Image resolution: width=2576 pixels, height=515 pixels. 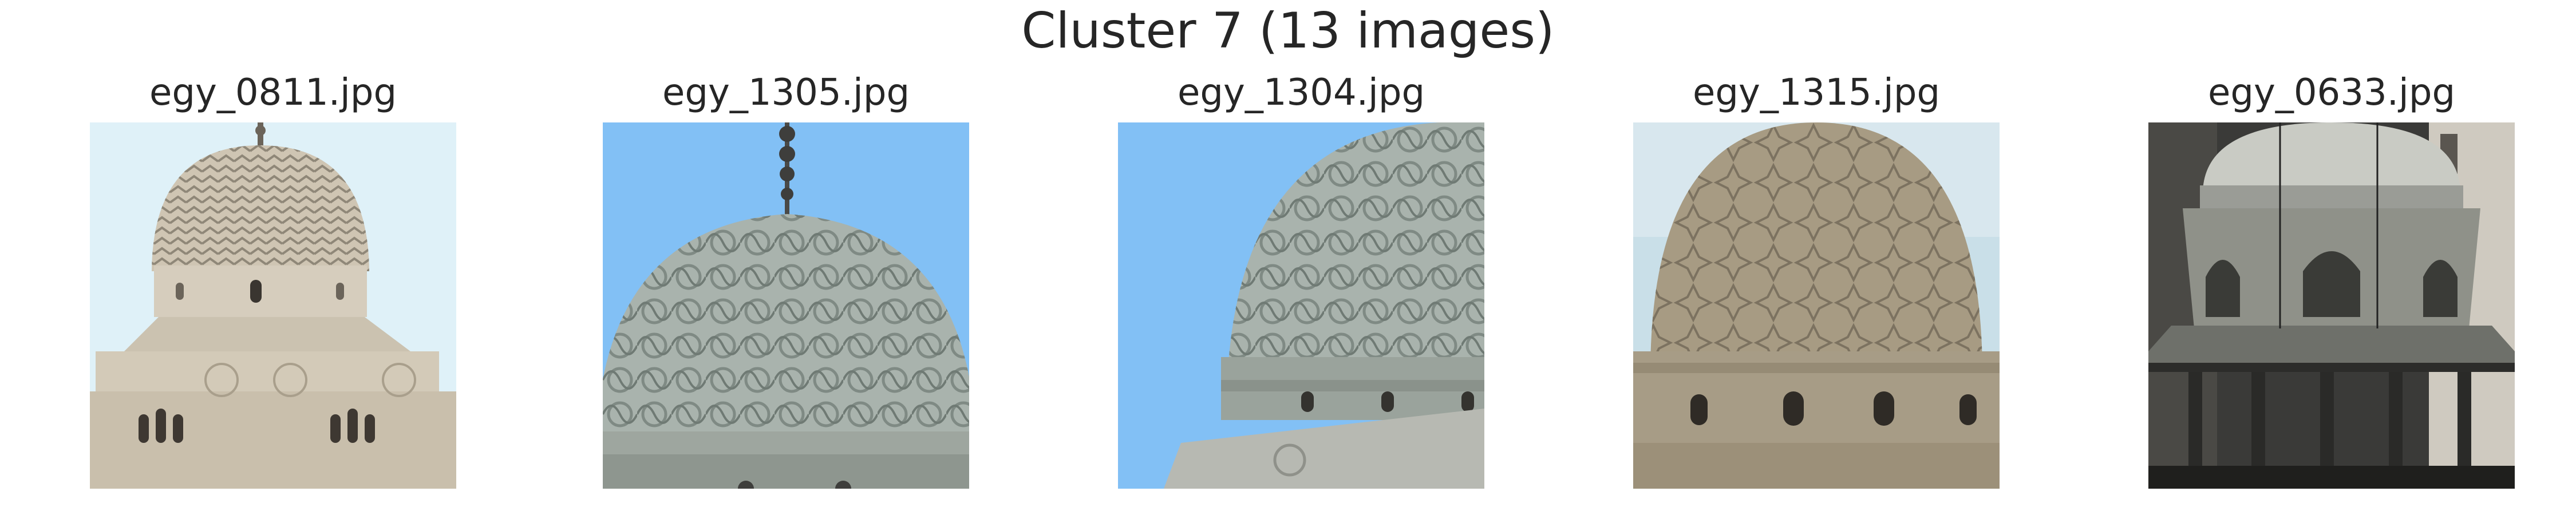 I want to click on image-panel: egy_1305.jpg, so click(x=786, y=277).